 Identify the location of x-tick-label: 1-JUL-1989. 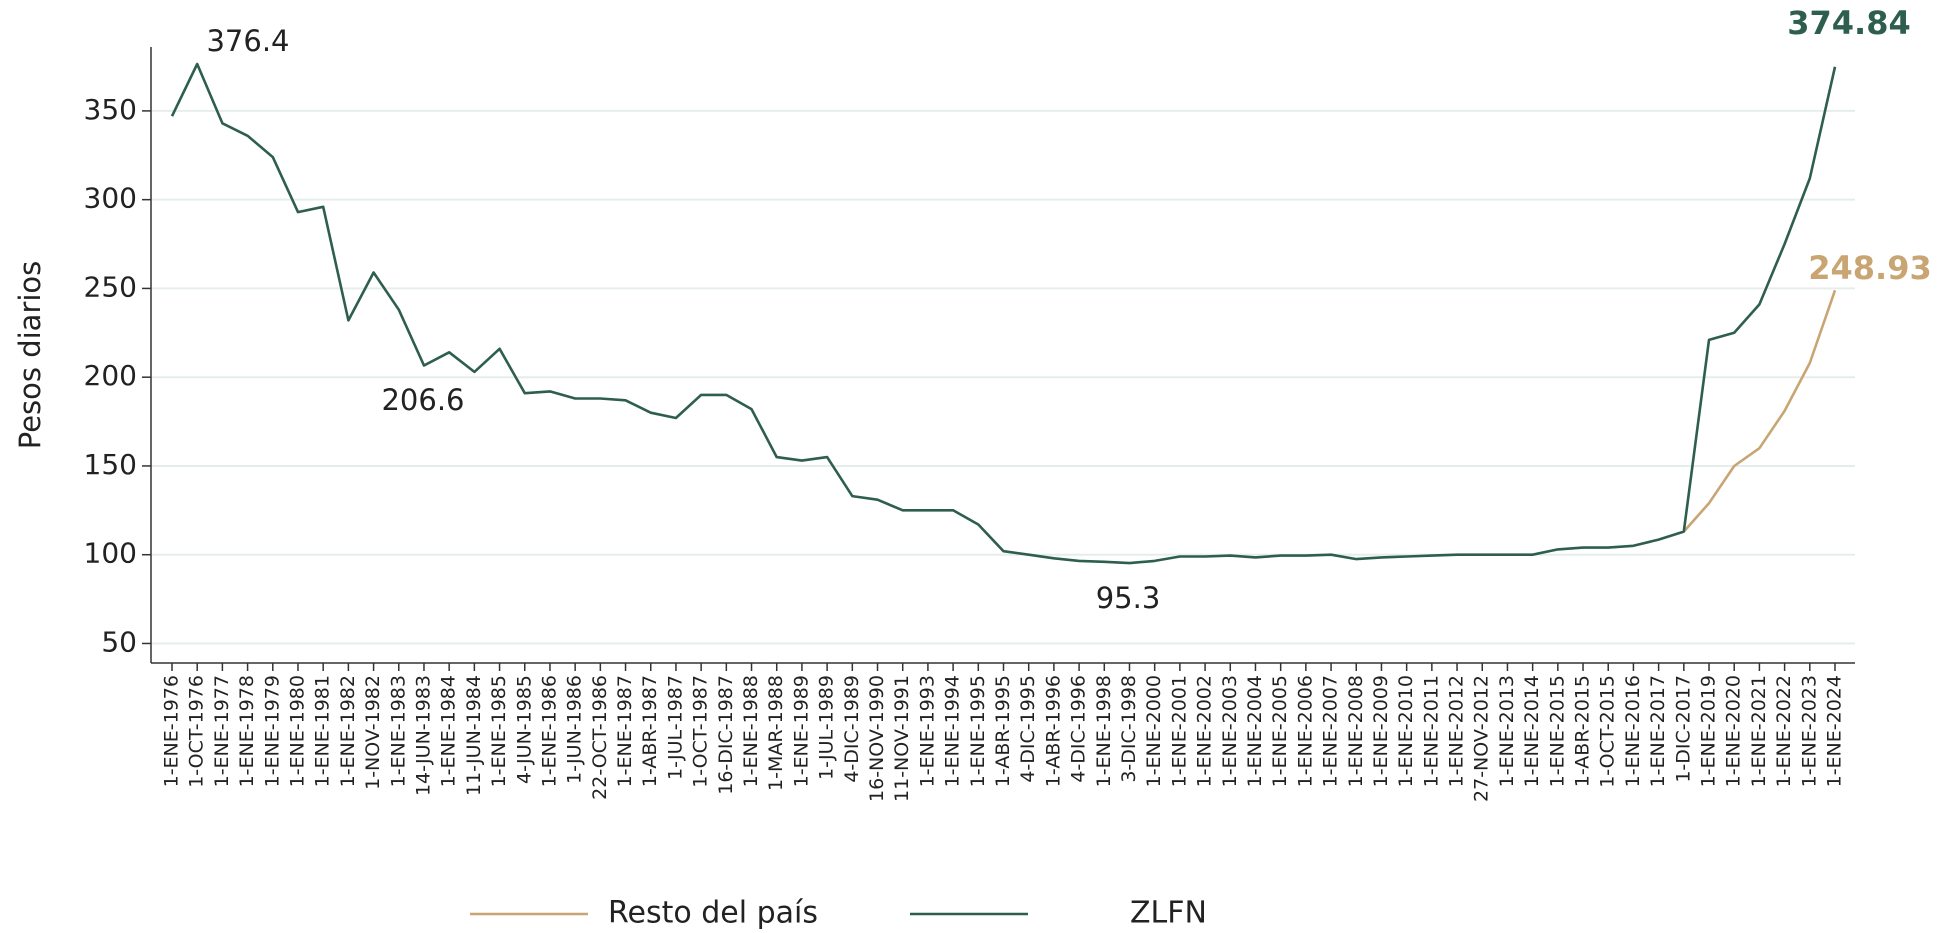
(827, 727).